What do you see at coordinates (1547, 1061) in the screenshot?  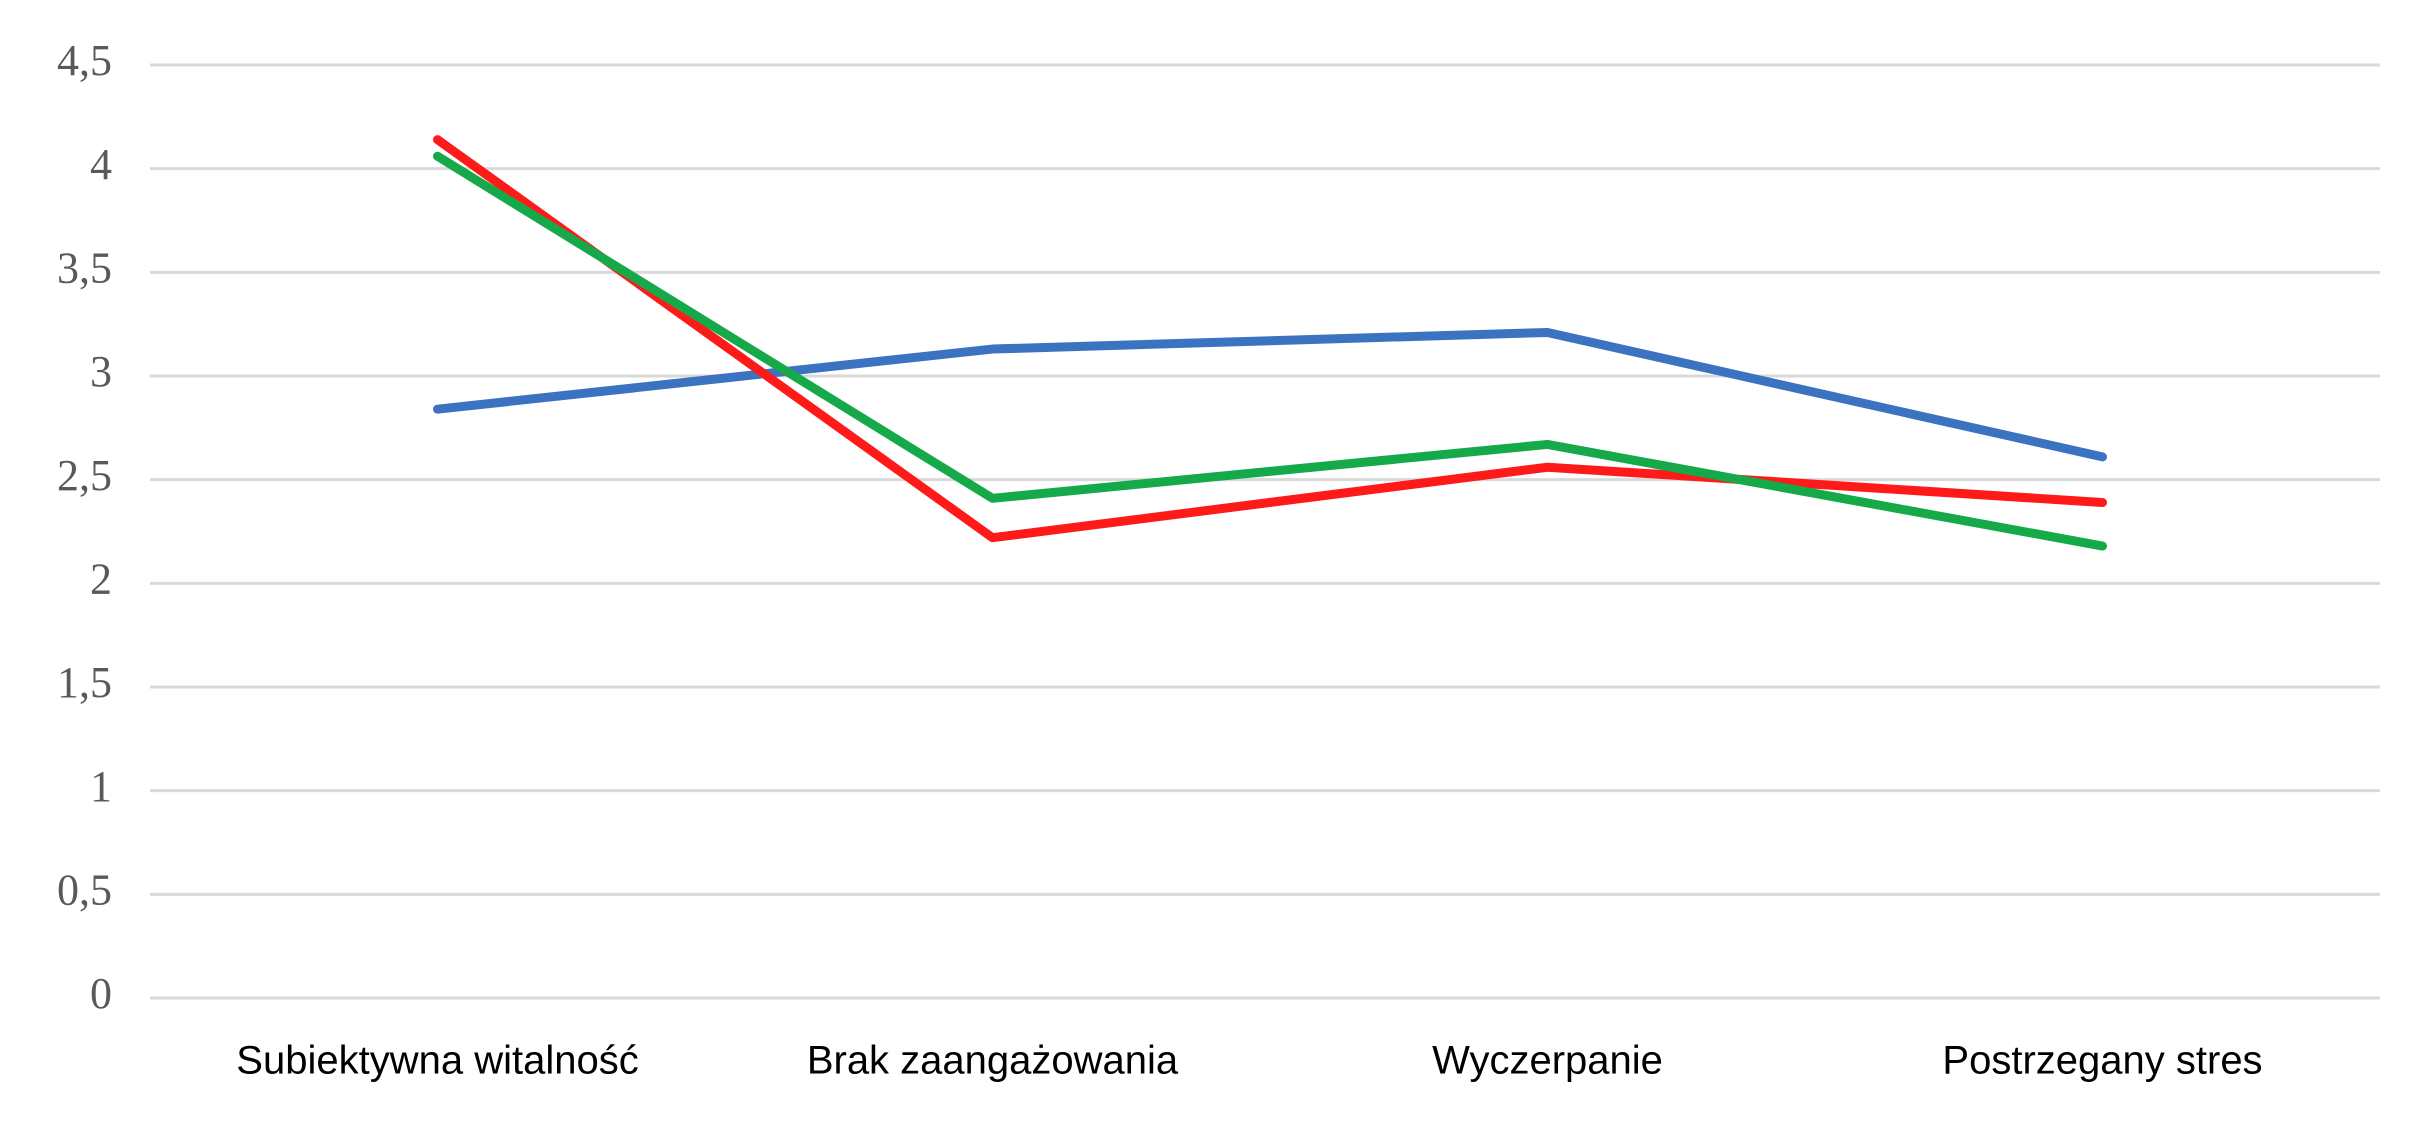 I see `x-tick-label: Wyczerpanie` at bounding box center [1547, 1061].